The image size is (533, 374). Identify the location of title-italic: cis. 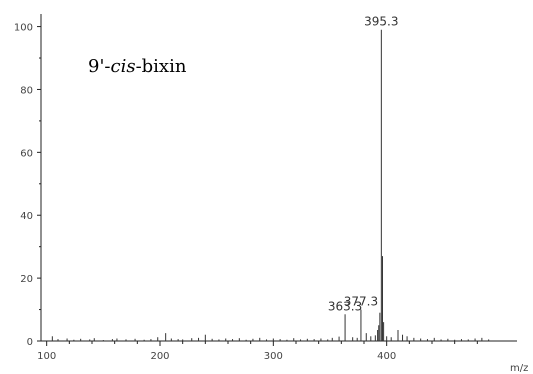
(122, 66).